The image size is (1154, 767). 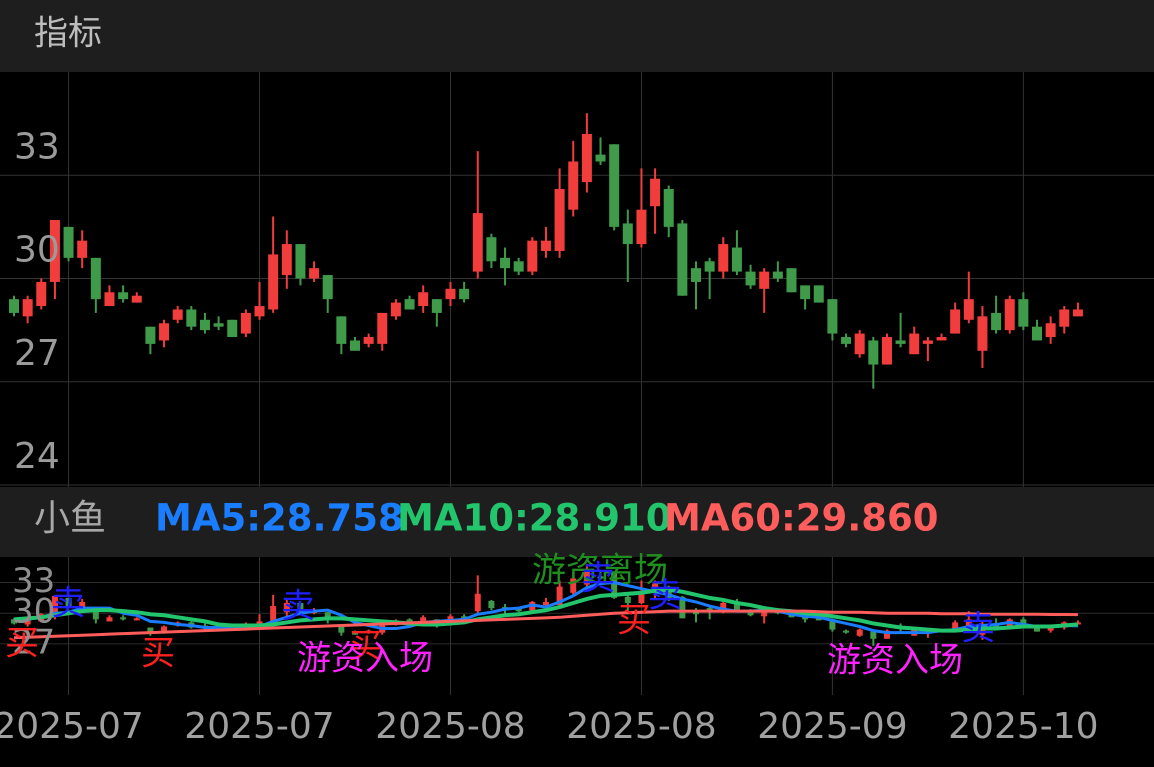 I want to click on ma-line, so click(x=545, y=608).